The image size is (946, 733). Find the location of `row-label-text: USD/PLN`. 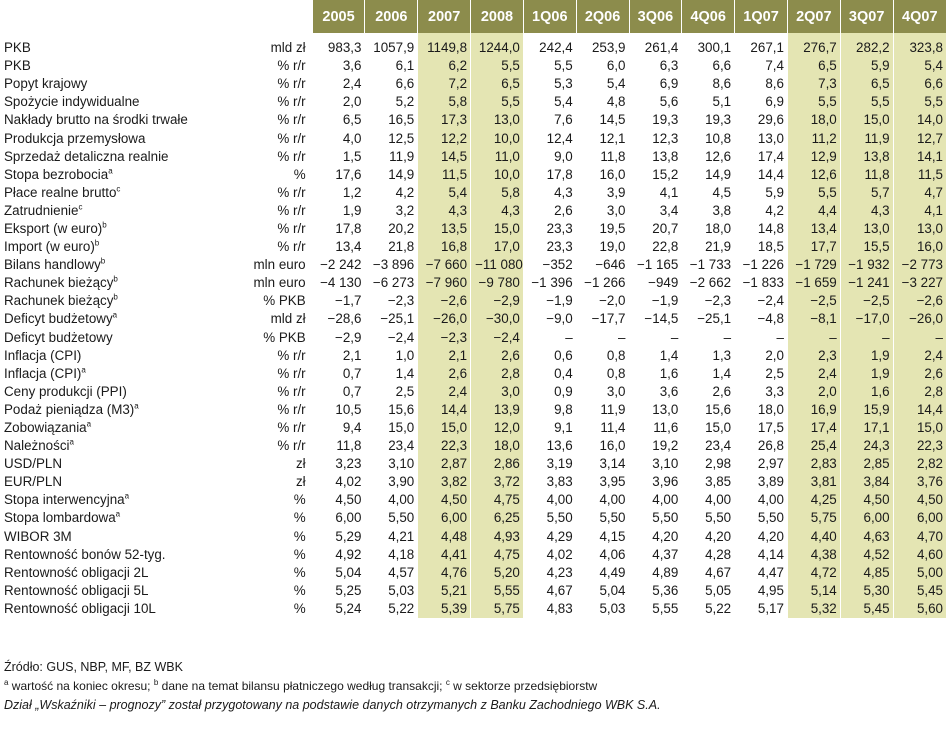

row-label-text: USD/PLN is located at coordinates (33, 464).